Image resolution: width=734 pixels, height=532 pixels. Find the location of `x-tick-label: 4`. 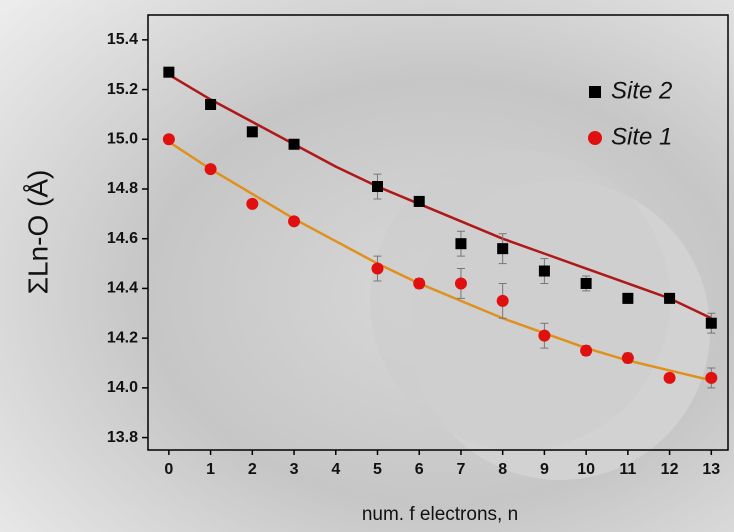

x-tick-label: 4 is located at coordinates (335, 469).